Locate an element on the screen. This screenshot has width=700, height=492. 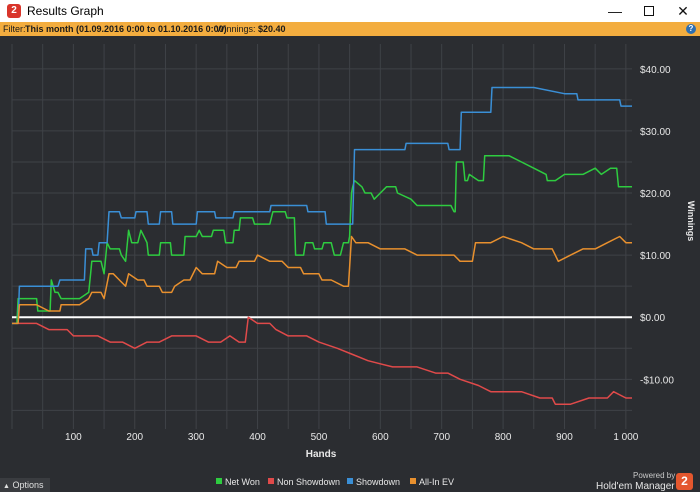
x-tick-label: 900 is located at coordinates (564, 437).